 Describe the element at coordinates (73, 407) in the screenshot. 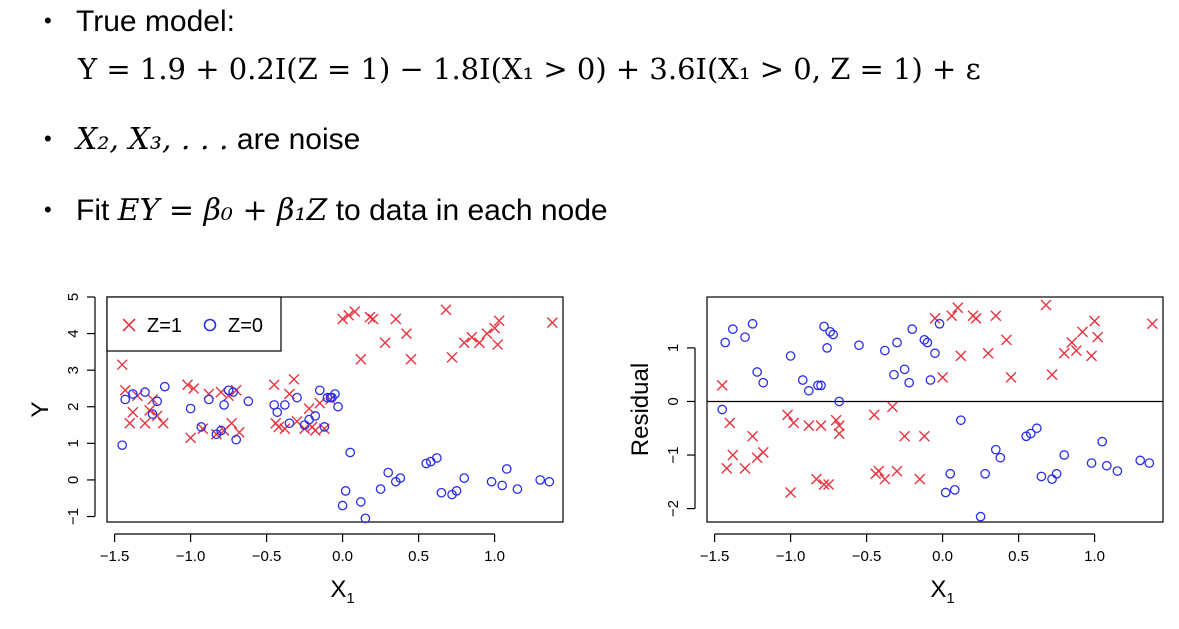

I see `y-tick-label: 2` at that location.